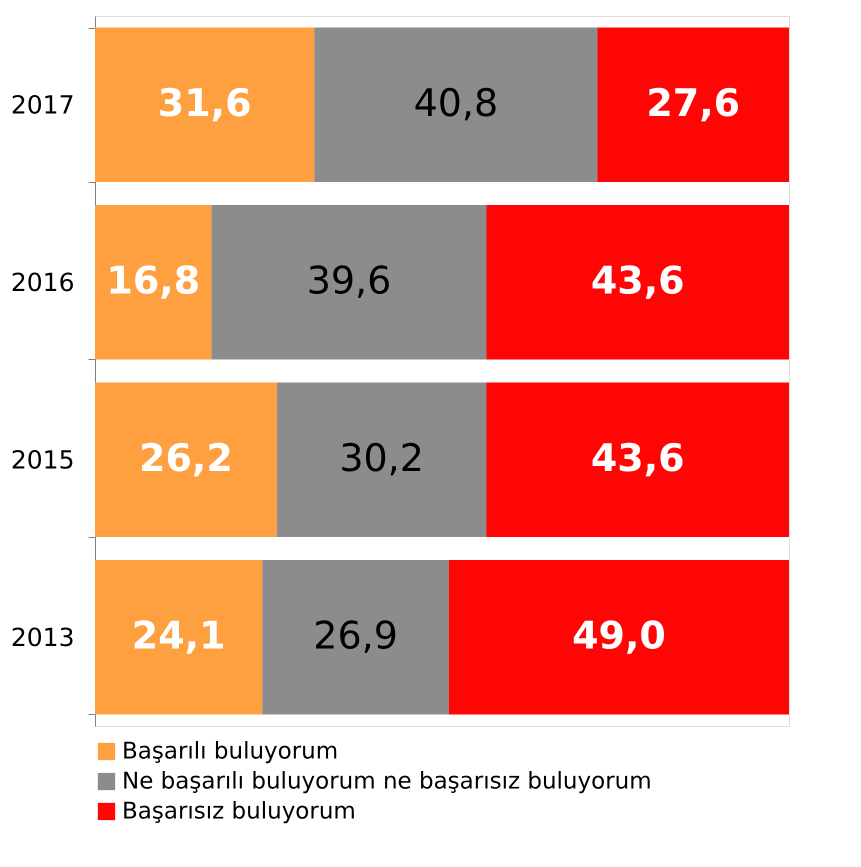  I want to click on data-label: 27,6, so click(693, 102).